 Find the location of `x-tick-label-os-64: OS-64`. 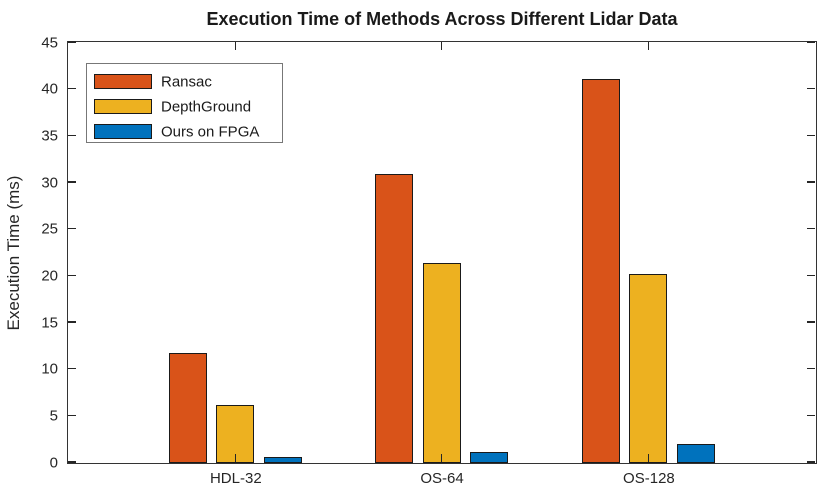

x-tick-label-os-64: OS-64 is located at coordinates (442, 478).